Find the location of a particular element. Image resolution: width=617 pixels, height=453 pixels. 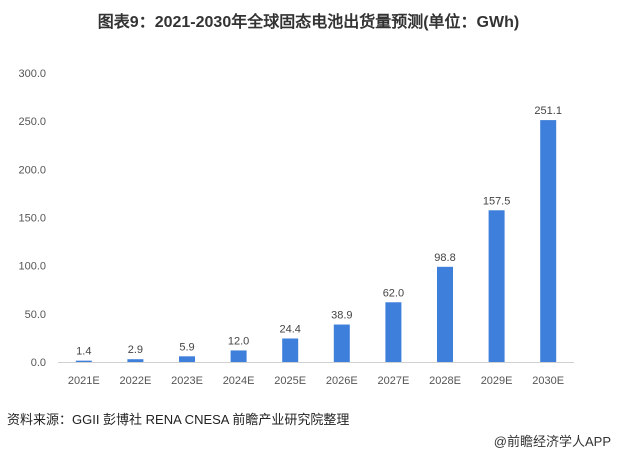

x-tick-label: 2023E is located at coordinates (187, 381).